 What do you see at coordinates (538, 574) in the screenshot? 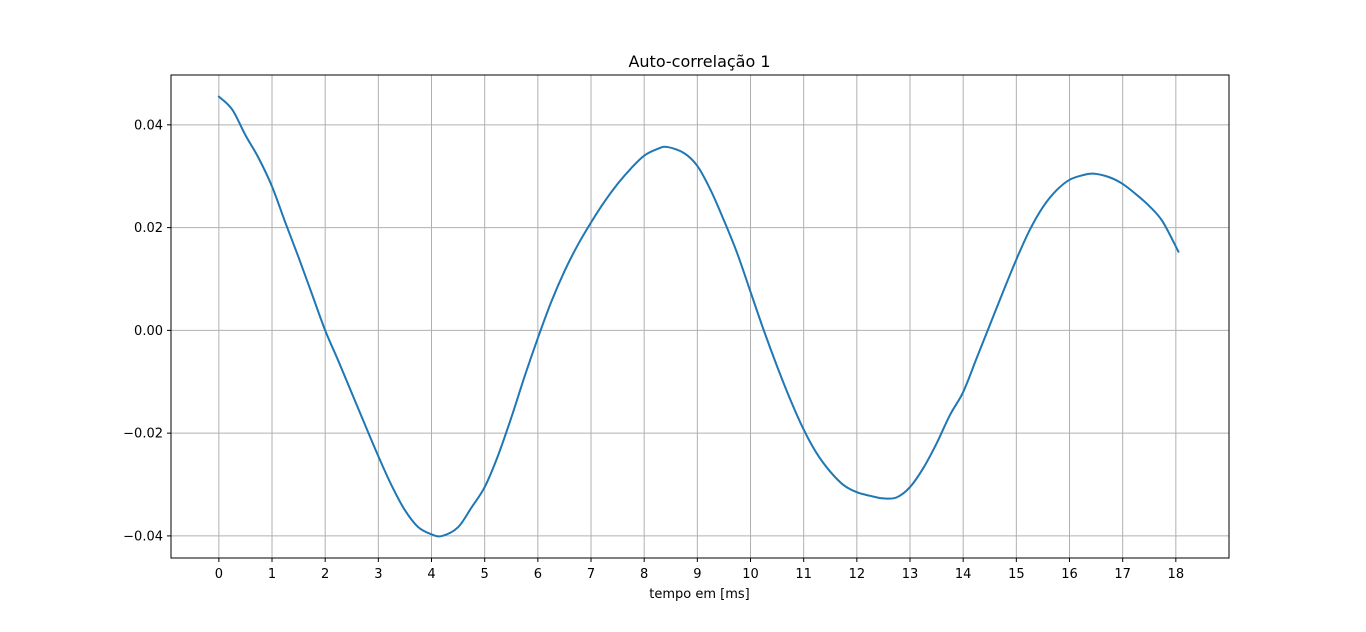
I see `x-tick-label: 6` at bounding box center [538, 574].